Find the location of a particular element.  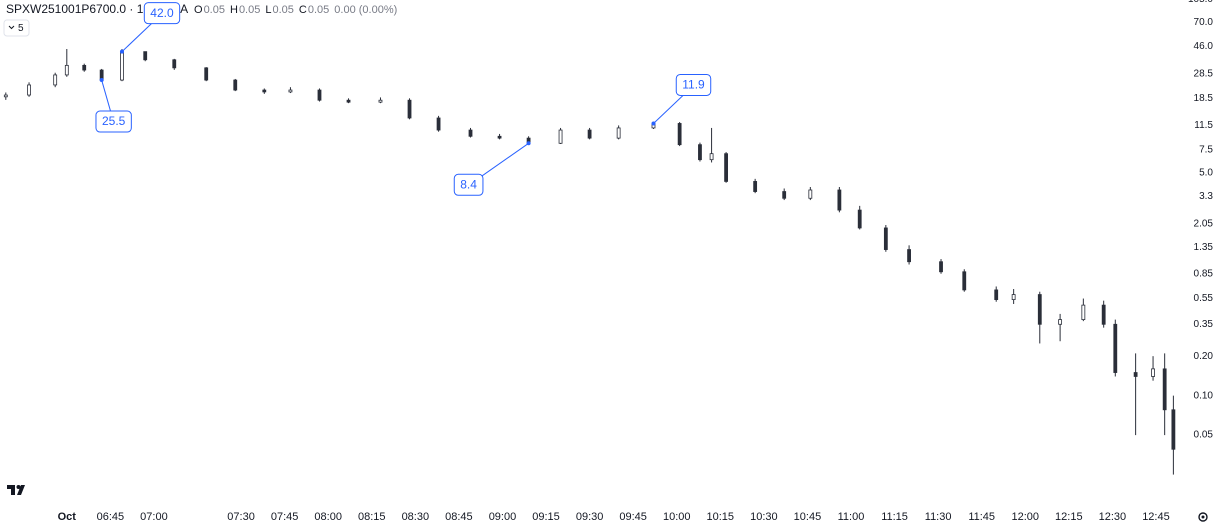

x-tick-label: 11:30 is located at coordinates (938, 517).